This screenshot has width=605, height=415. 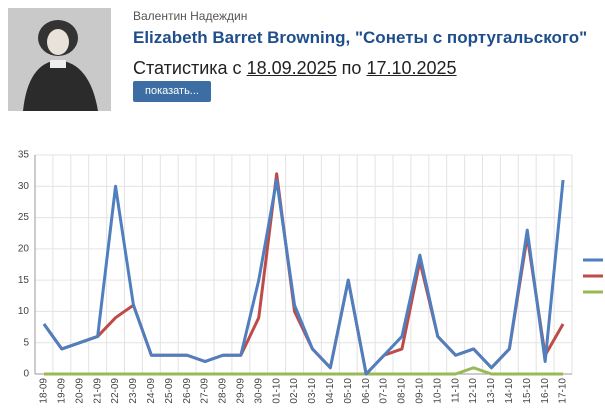 I want to click on y-tick-label: 15, so click(x=24, y=280).